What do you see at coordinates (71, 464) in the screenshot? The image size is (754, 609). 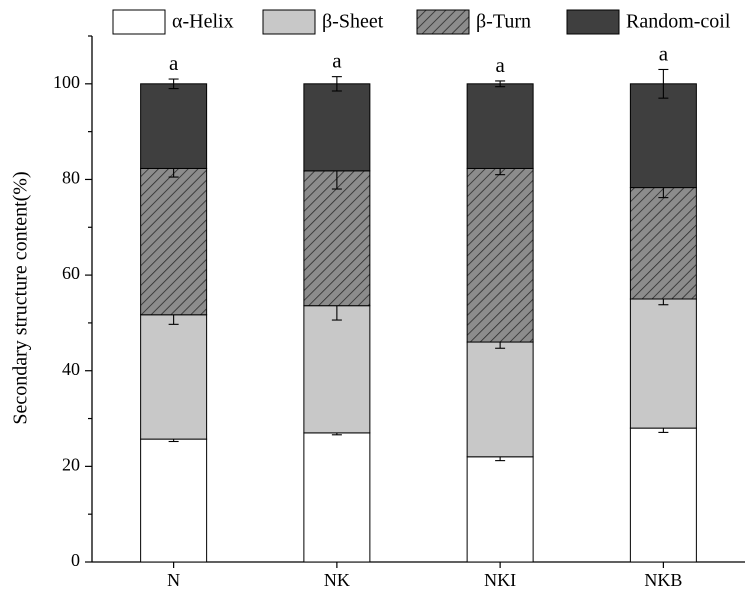 I see `y-tick-label: 20` at bounding box center [71, 464].